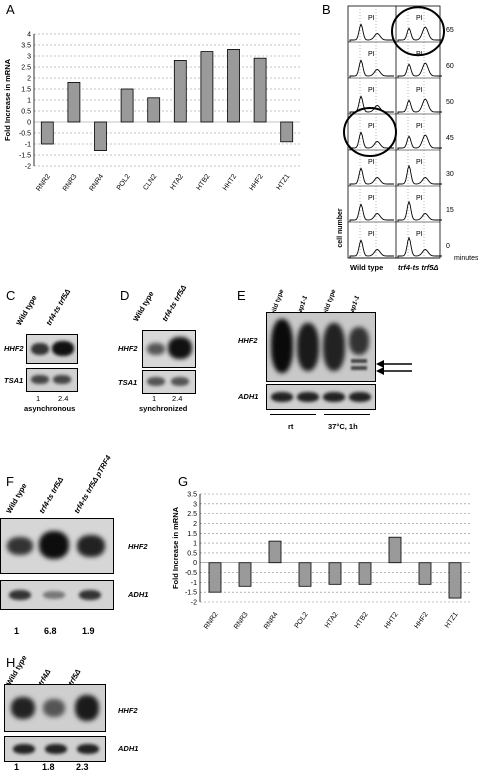  Describe the element at coordinates (57, 595) in the screenshot. I see `adh1-blot` at that location.